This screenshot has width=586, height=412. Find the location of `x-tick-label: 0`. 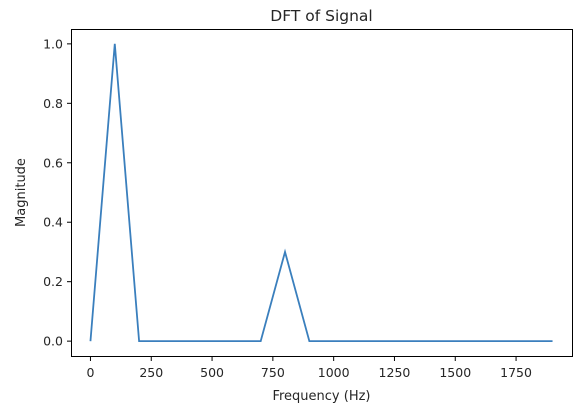

x-tick-label: 0 is located at coordinates (90, 372).